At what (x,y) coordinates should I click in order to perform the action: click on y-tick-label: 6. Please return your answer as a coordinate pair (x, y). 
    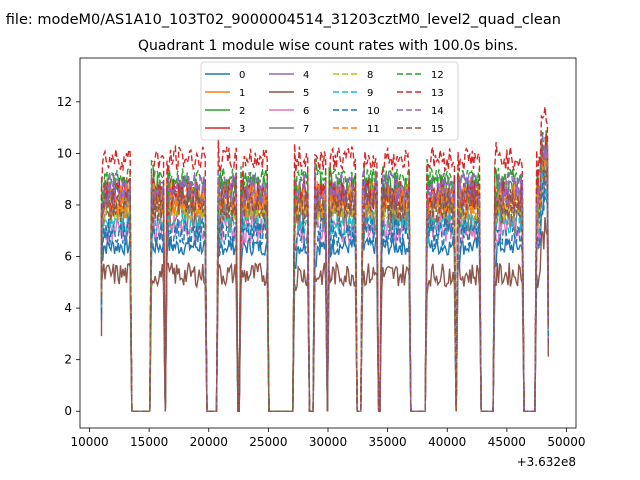
    Looking at the image, I should click on (68, 257).